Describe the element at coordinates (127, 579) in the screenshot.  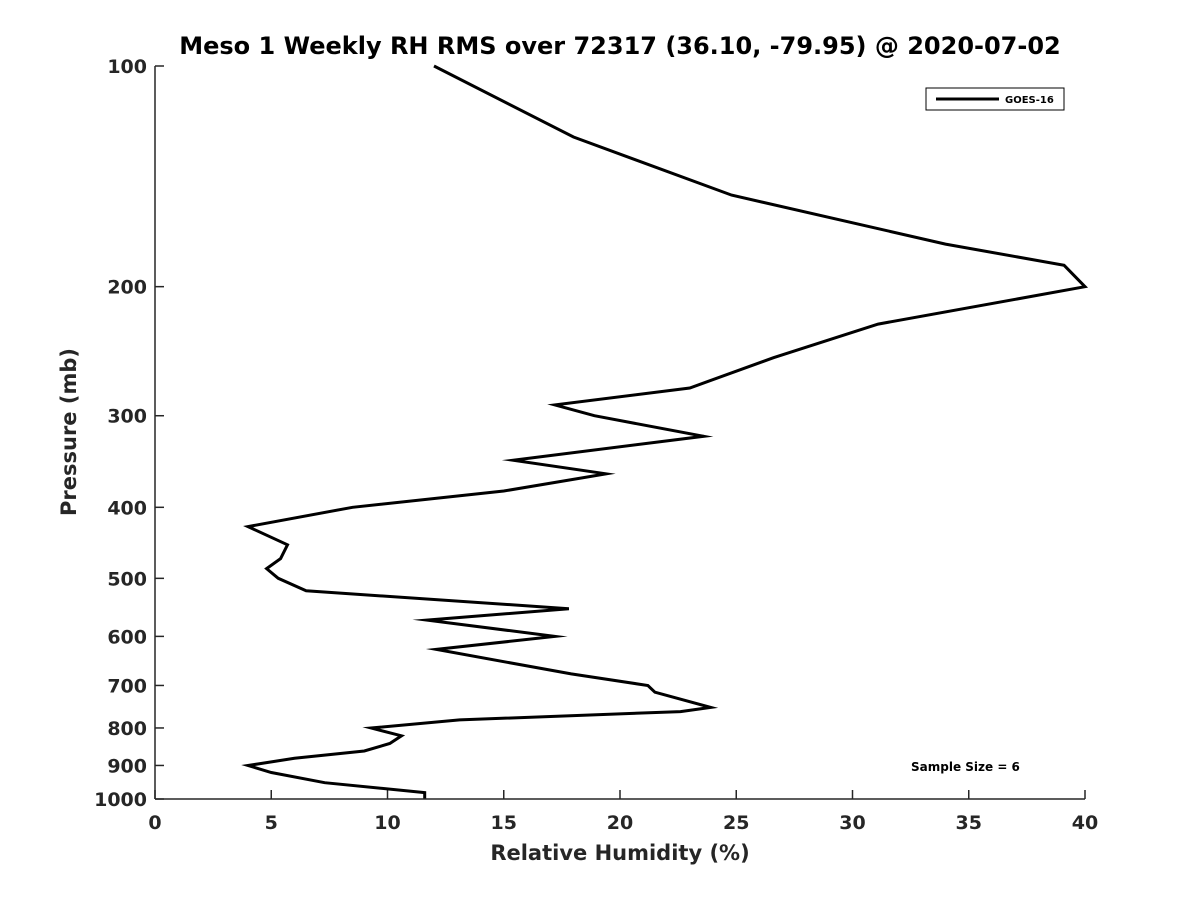
I see `y-tick-label: 500` at that location.